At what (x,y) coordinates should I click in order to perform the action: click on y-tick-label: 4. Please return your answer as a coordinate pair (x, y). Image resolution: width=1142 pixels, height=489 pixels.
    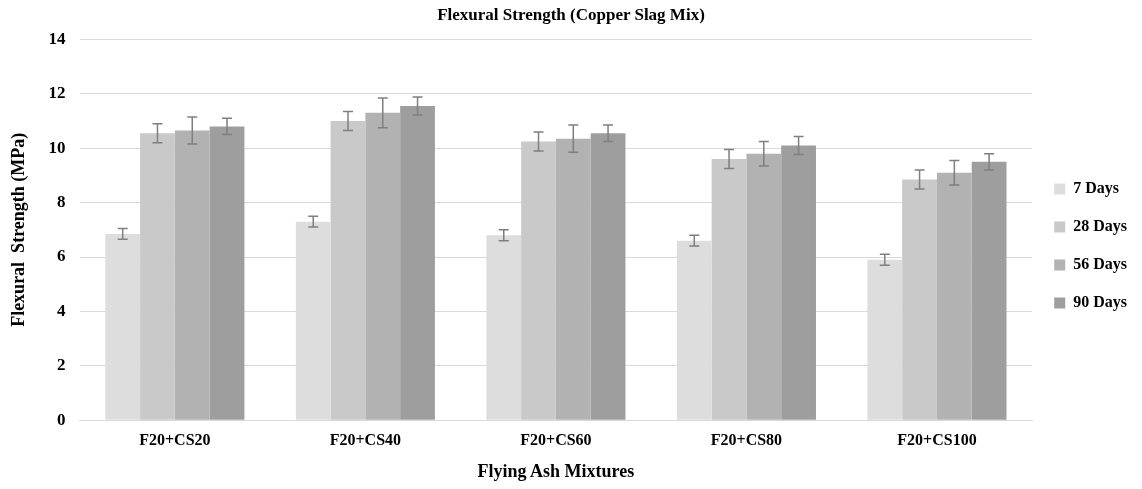
    Looking at the image, I should click on (62, 310).